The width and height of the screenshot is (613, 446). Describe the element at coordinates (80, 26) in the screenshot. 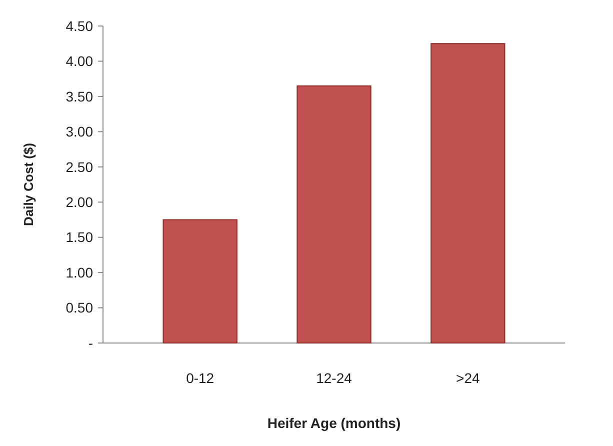

I see `y-tick-label: 4.50` at that location.